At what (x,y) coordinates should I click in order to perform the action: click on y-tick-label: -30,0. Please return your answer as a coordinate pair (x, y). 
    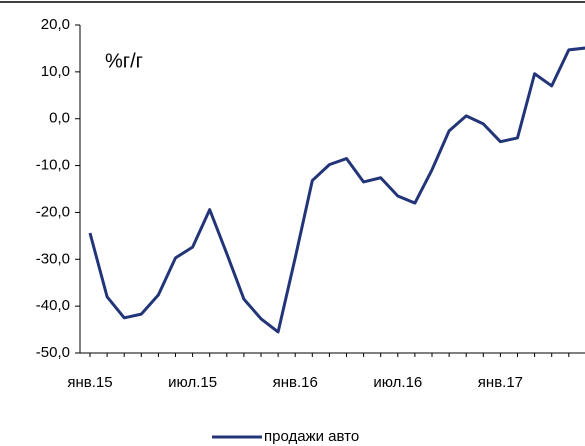
    Looking at the image, I should click on (53, 258).